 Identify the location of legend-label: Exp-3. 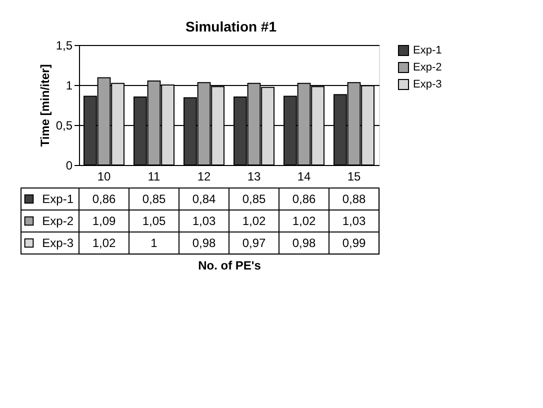
(427, 84).